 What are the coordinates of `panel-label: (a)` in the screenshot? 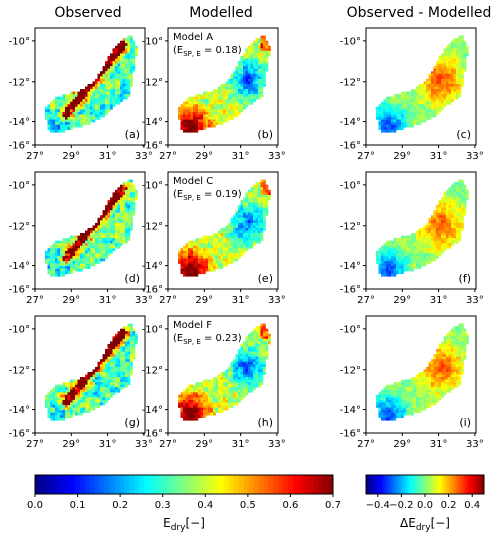 It's located at (132, 134).